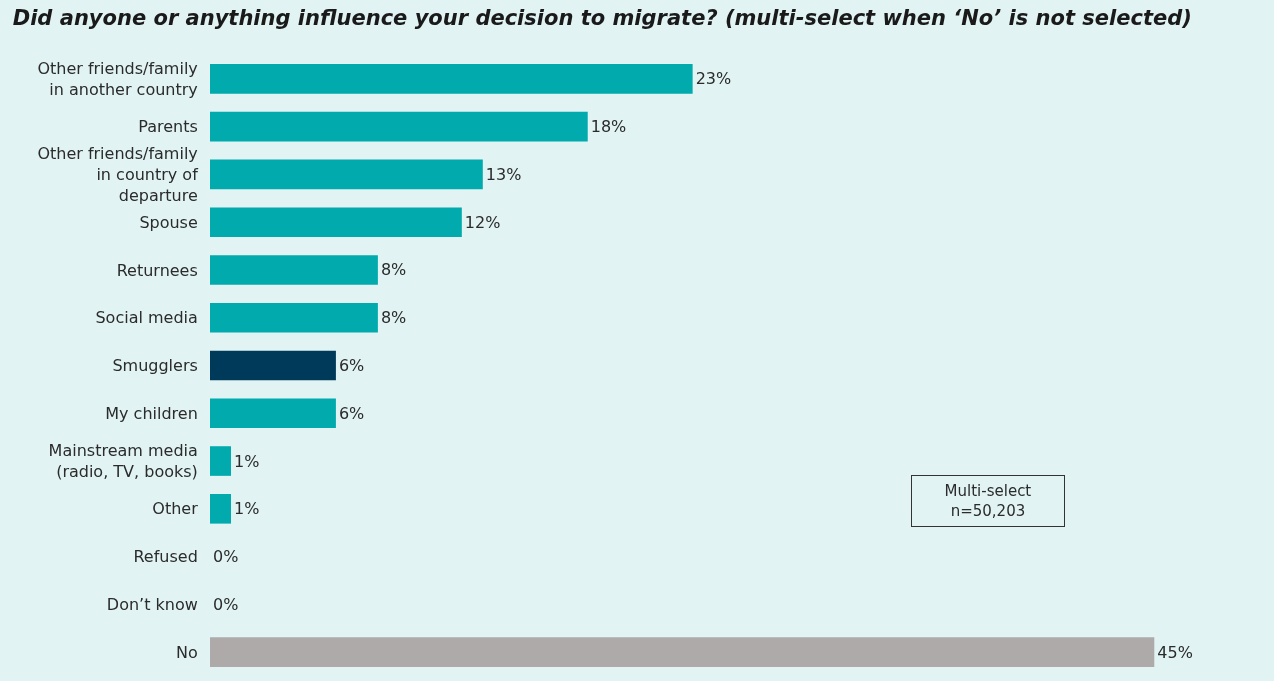 The height and width of the screenshot is (681, 1274). What do you see at coordinates (1175, 652) in the screenshot?
I see `data-label: 45%` at bounding box center [1175, 652].